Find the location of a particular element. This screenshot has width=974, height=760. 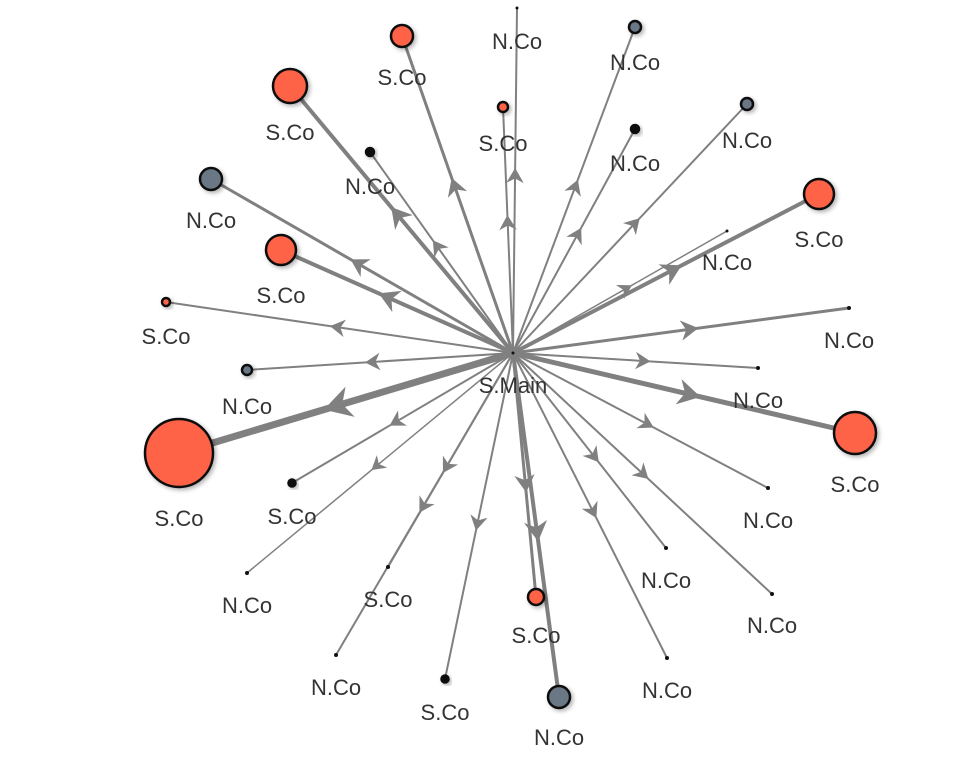

node-label: S.Main is located at coordinates (513, 385).